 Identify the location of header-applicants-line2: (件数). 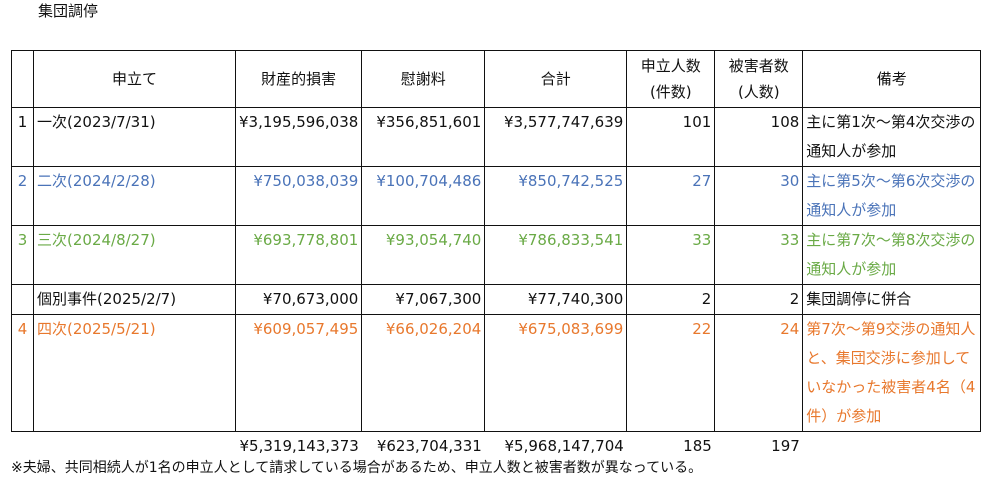
(670, 92).